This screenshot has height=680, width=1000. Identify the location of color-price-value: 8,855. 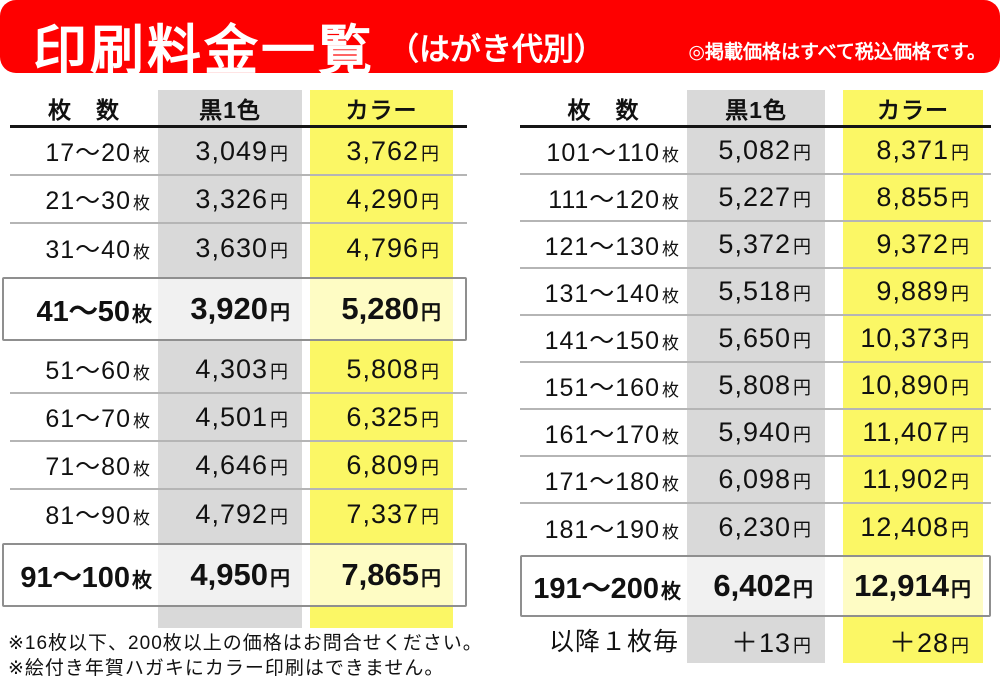
(912, 197).